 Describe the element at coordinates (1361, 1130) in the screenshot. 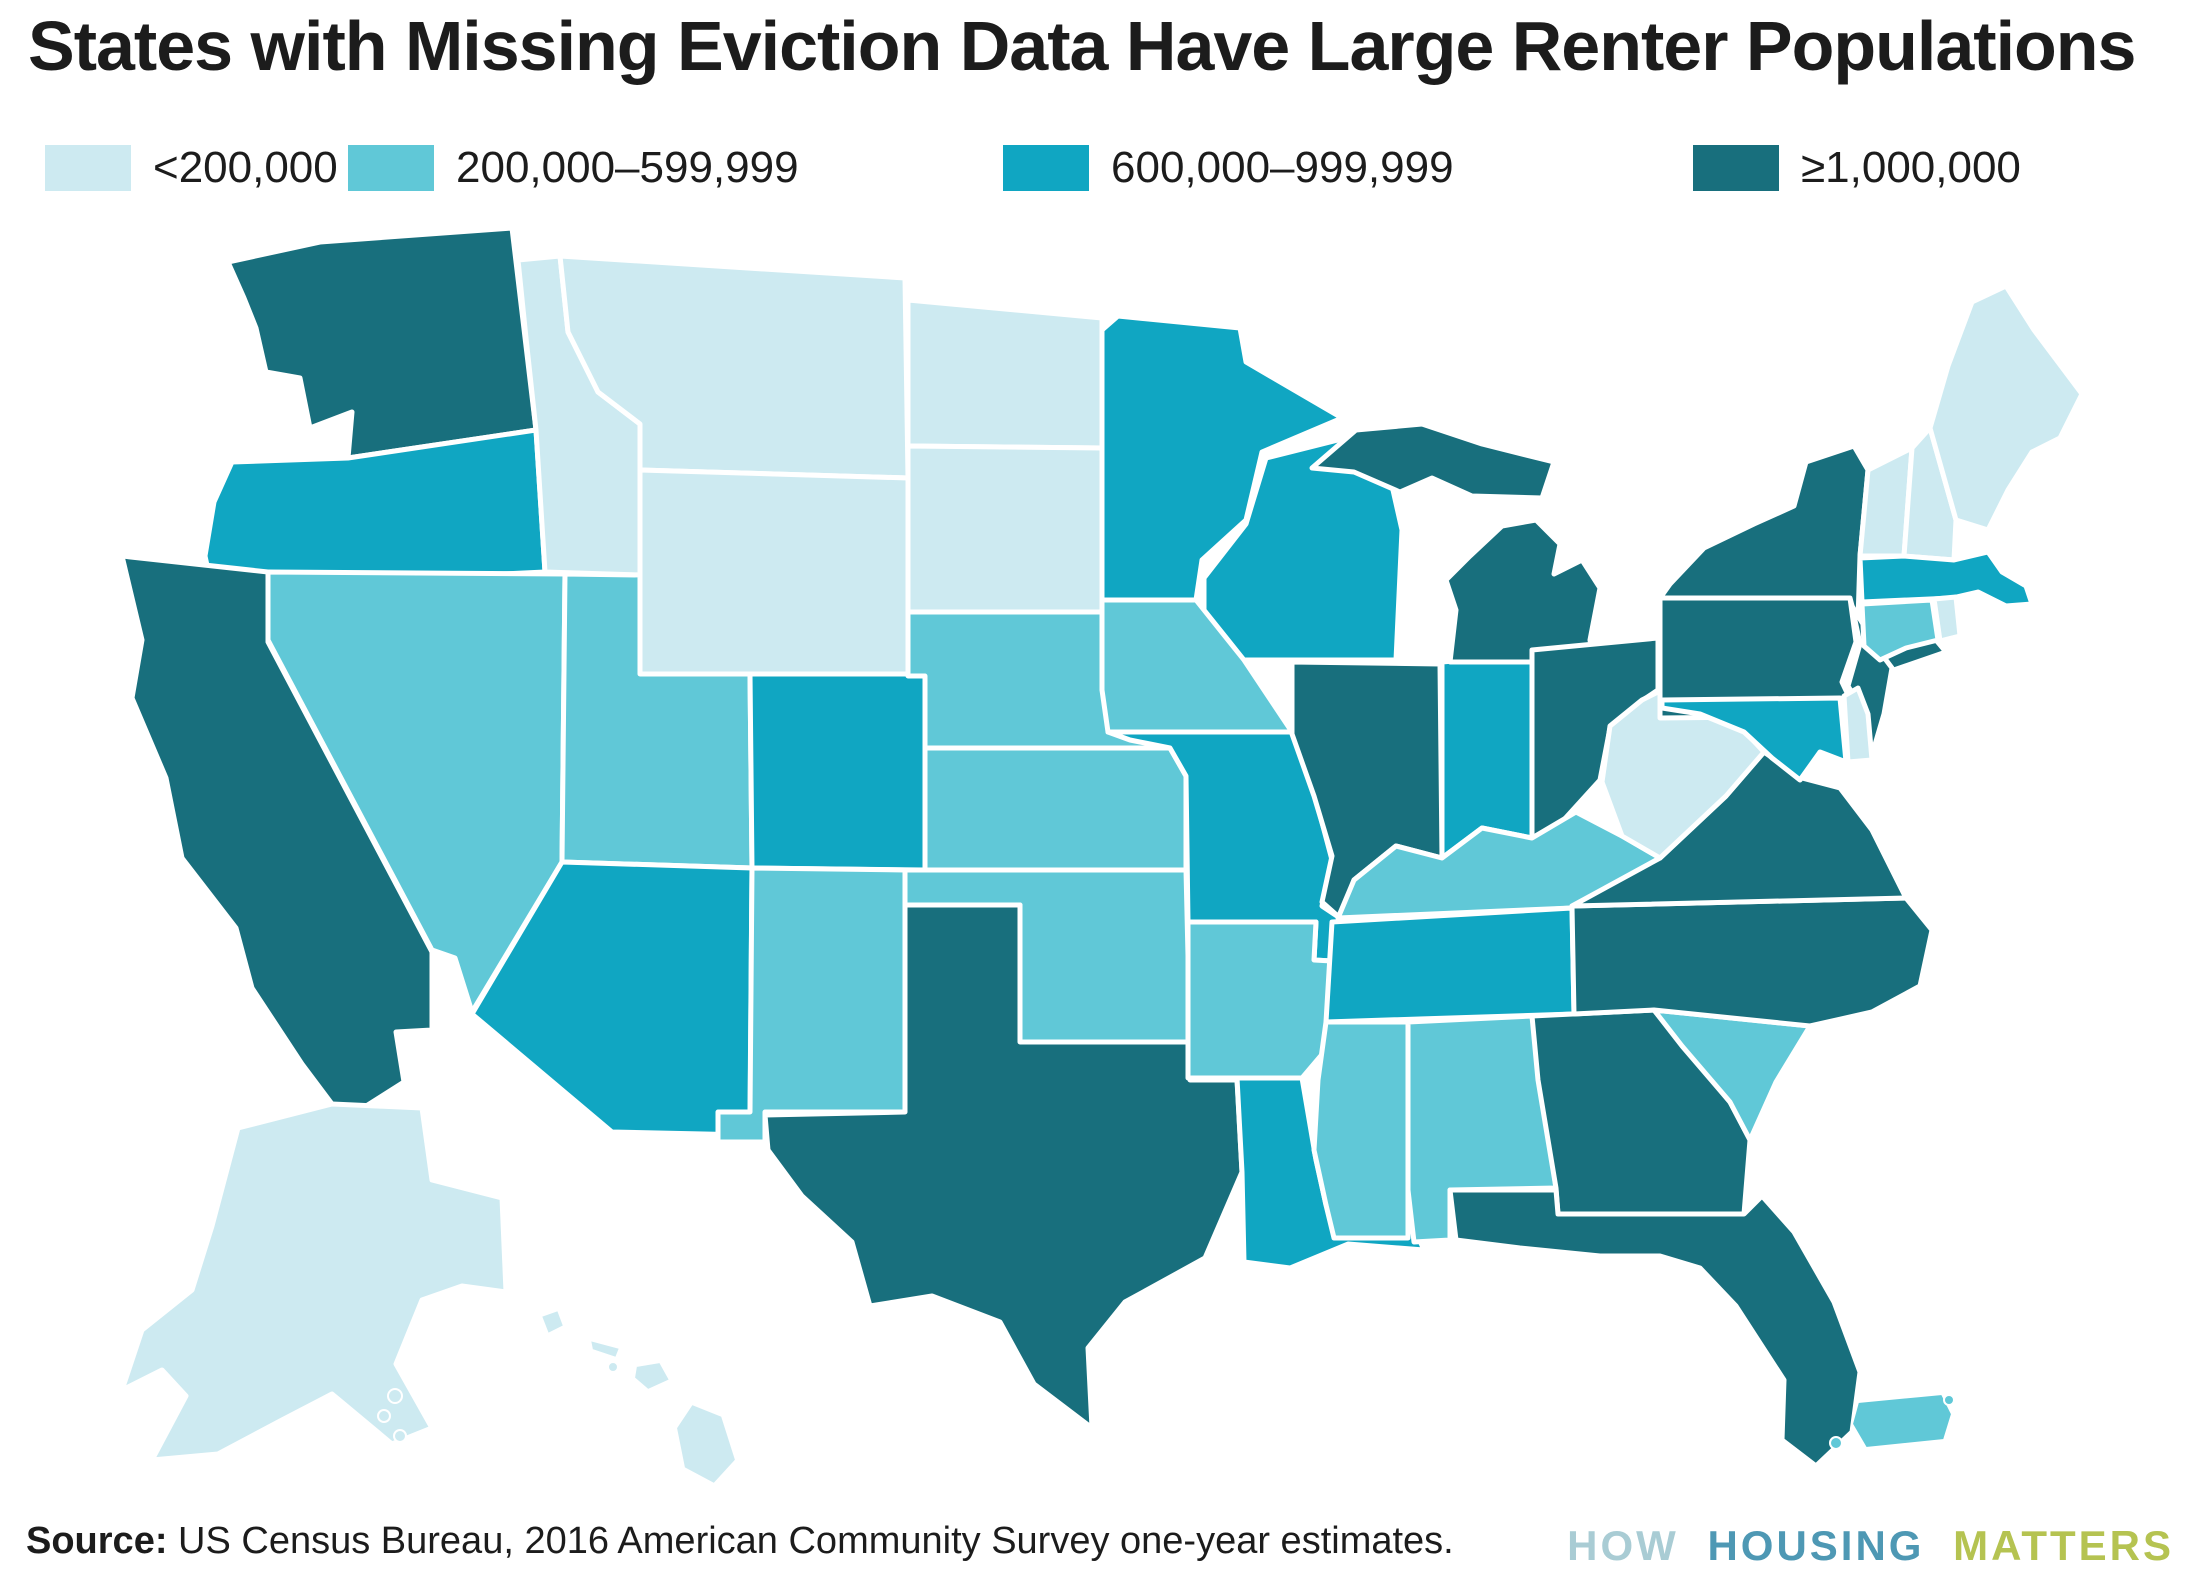

I see `state-mississippi` at that location.